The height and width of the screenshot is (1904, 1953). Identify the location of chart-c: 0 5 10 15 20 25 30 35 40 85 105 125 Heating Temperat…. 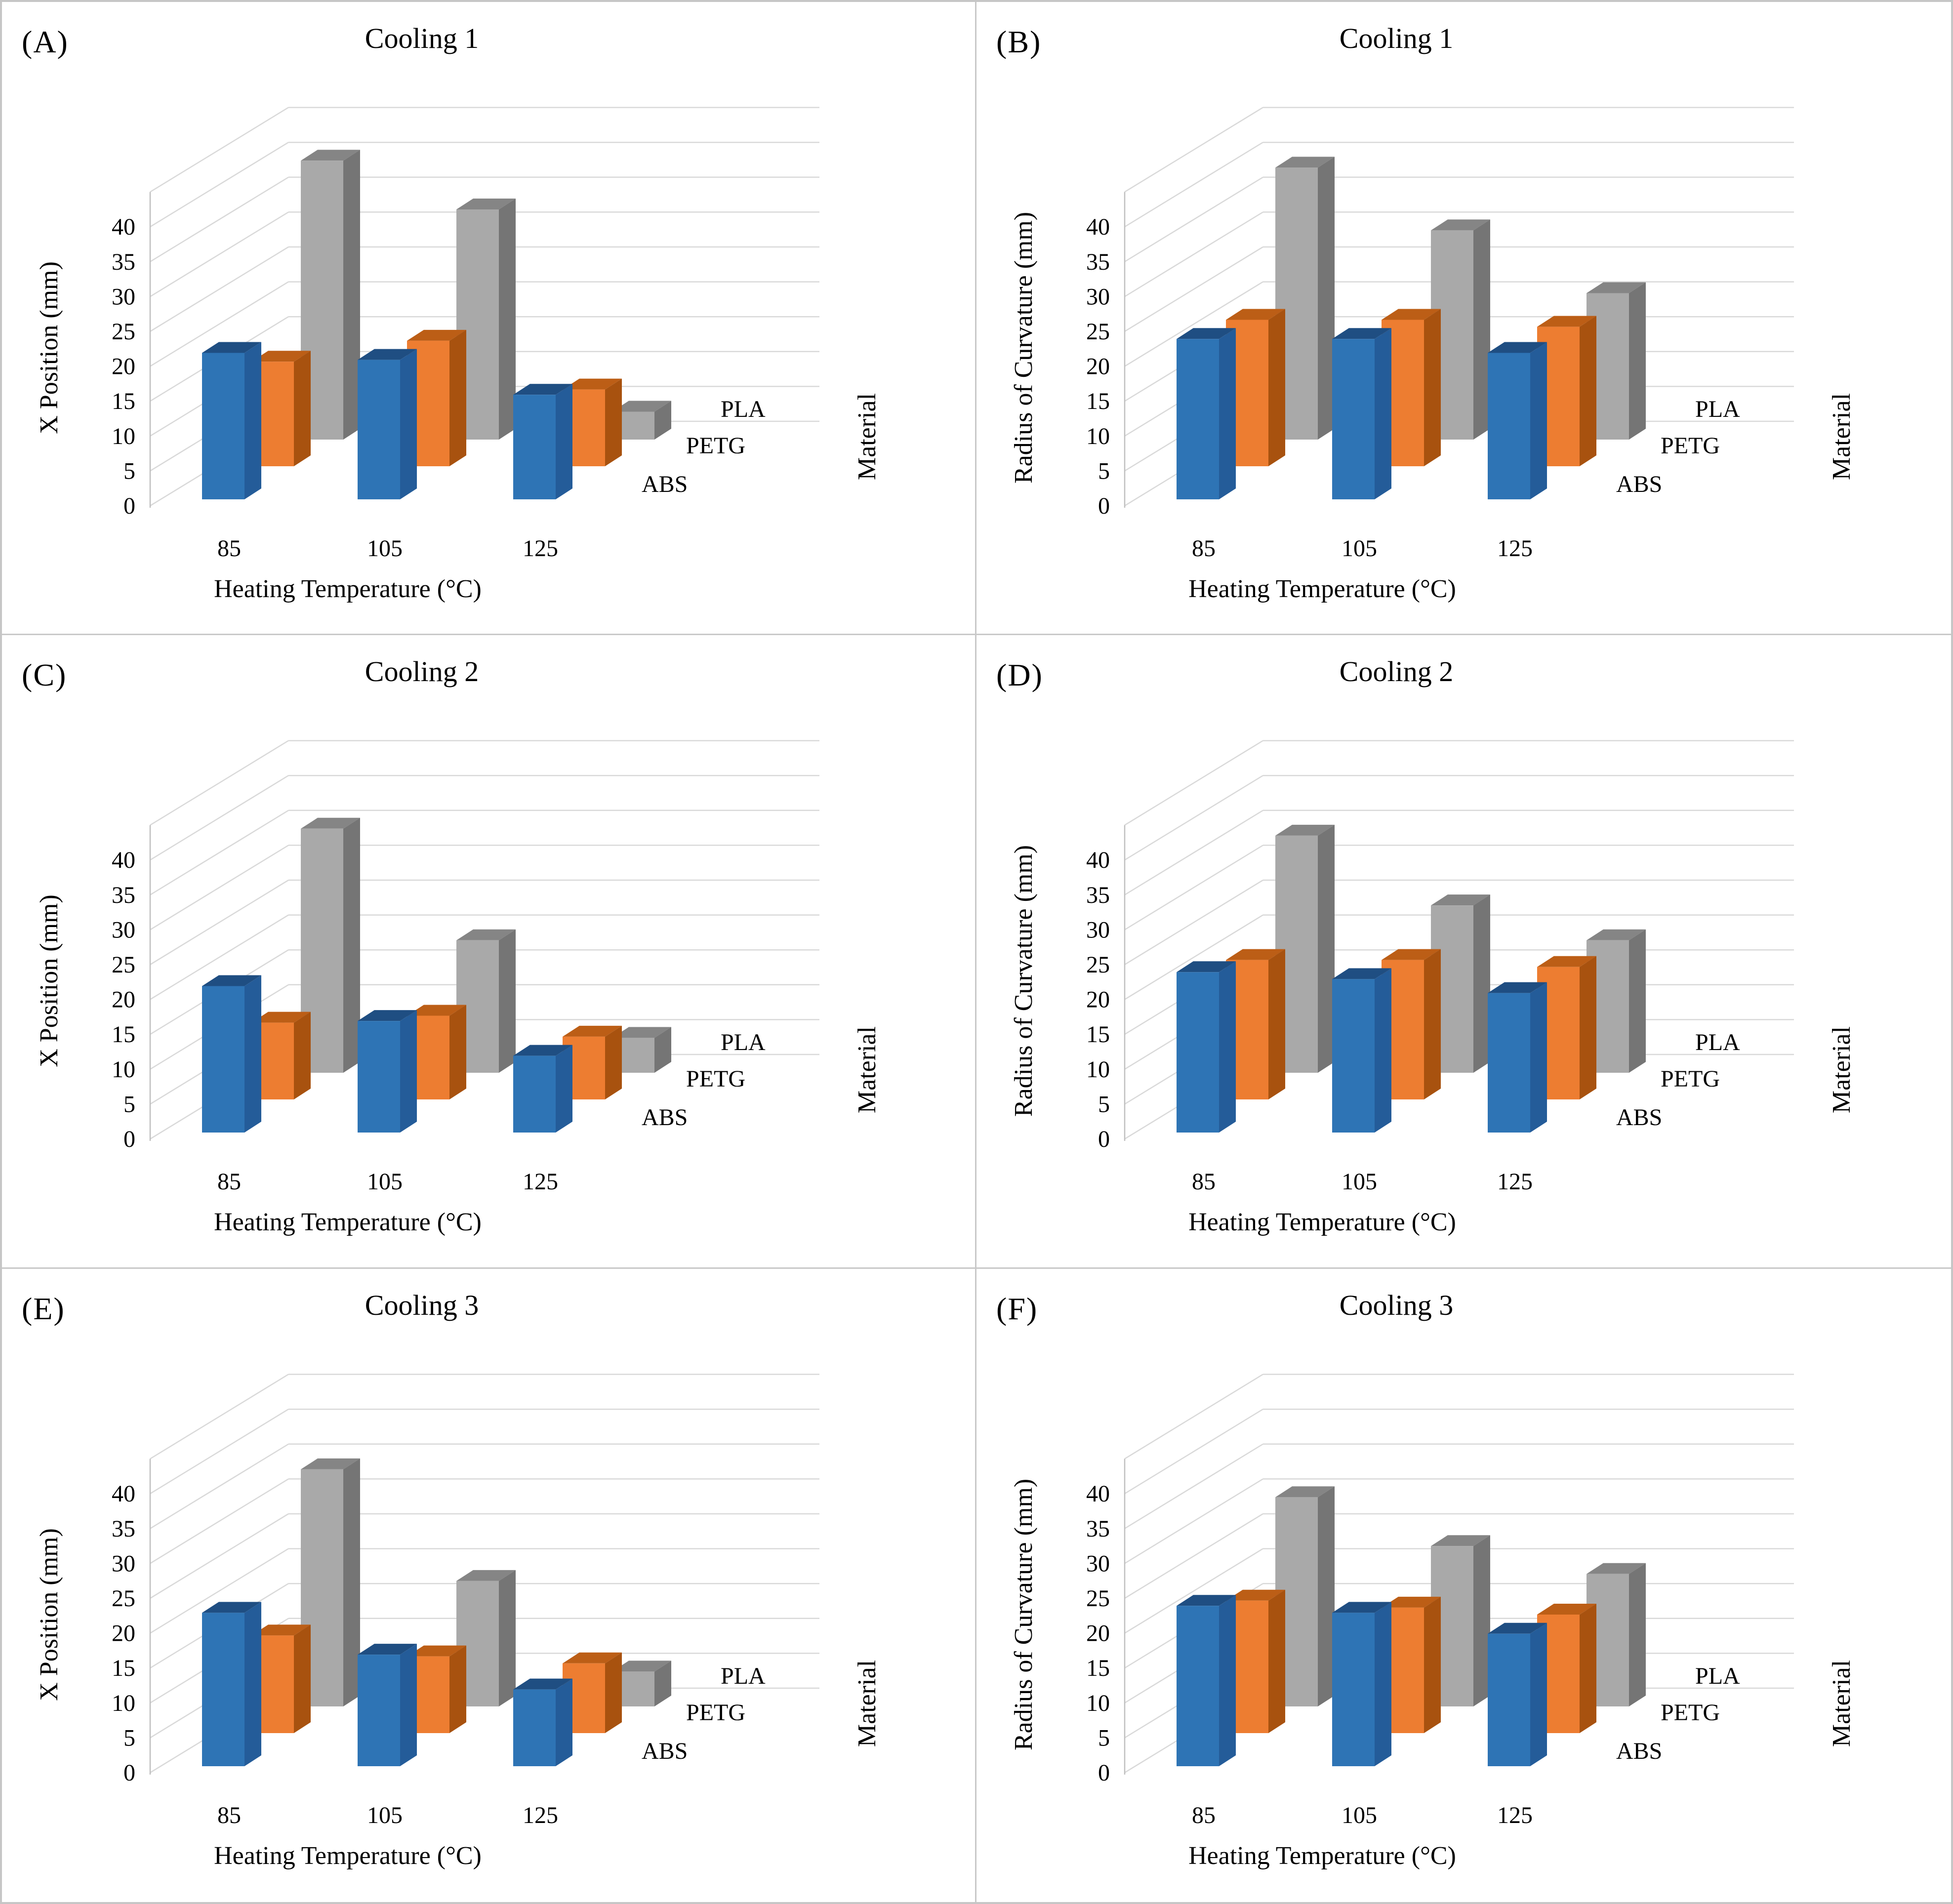
(458, 988).